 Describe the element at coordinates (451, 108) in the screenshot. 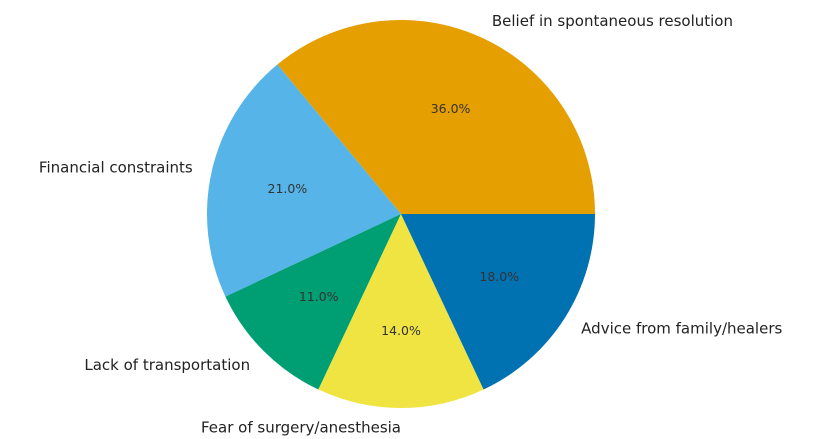

I see `pct-label-belief-in-spontaneous-resolution: 36.0%` at that location.